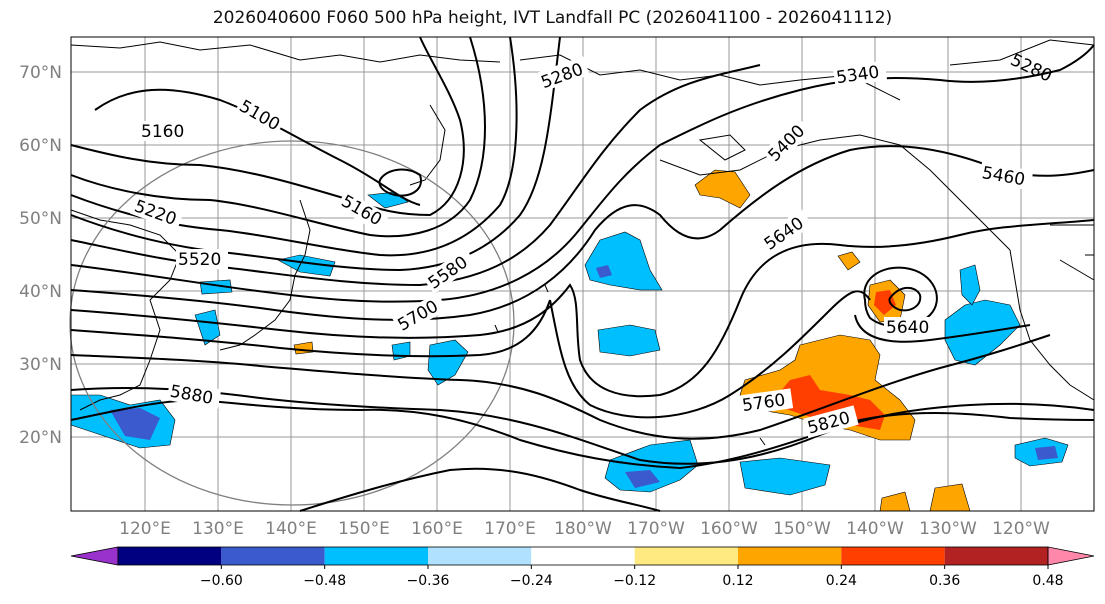 The height and width of the screenshot is (604, 1105). Describe the element at coordinates (830, 402) in the screenshot. I see `strong-positive-anomaly-area` at that location.